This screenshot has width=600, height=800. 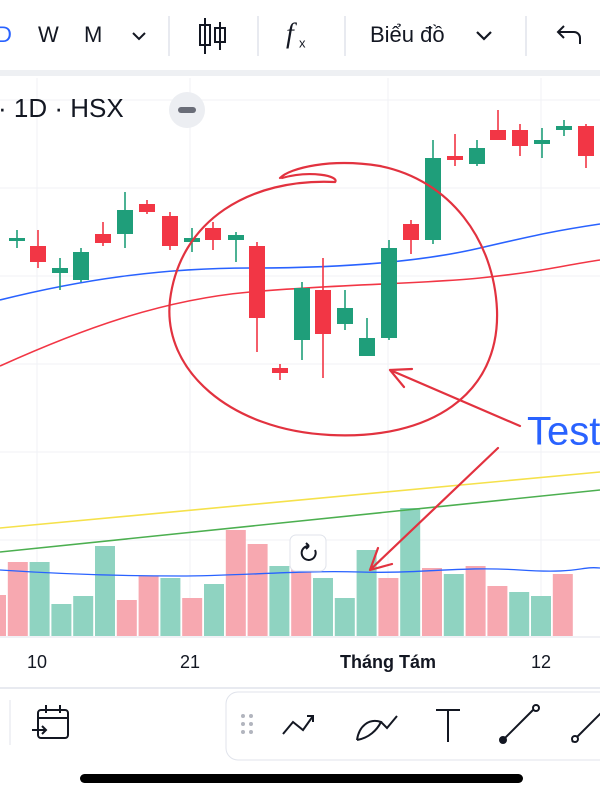 I want to click on reset-icon, so click(x=308, y=551).